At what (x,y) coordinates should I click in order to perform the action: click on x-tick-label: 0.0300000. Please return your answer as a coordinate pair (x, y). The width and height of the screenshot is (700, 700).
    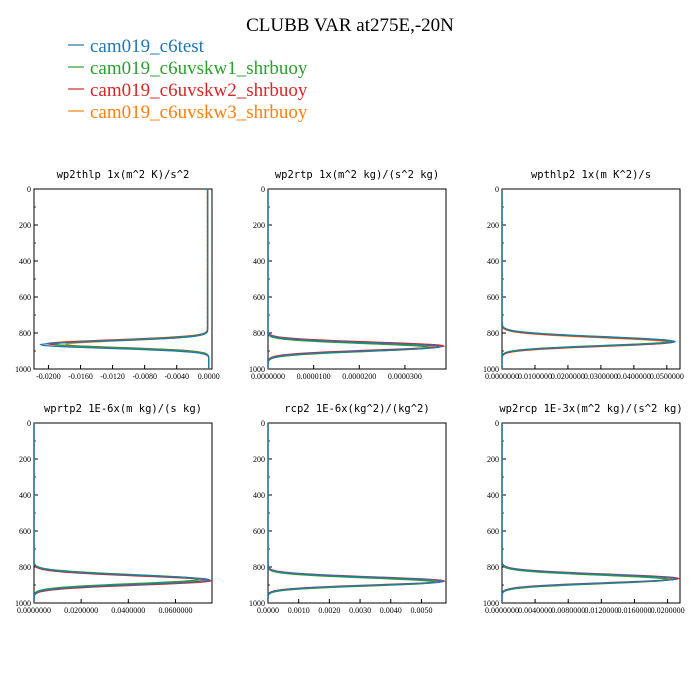
    Looking at the image, I should click on (601, 376).